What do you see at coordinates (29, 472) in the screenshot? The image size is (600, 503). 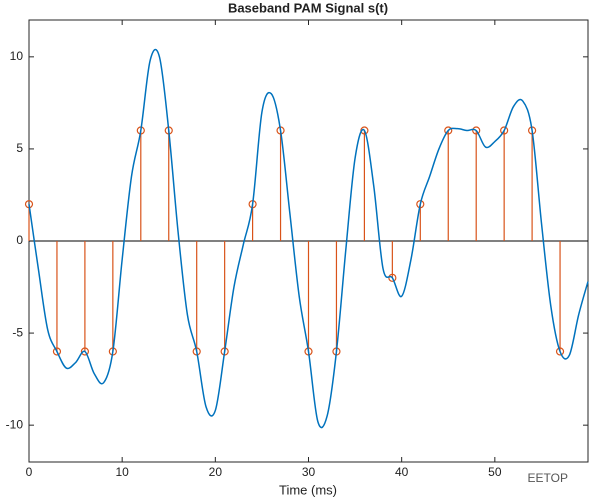 I see `x-tick-label: 0` at bounding box center [29, 472].